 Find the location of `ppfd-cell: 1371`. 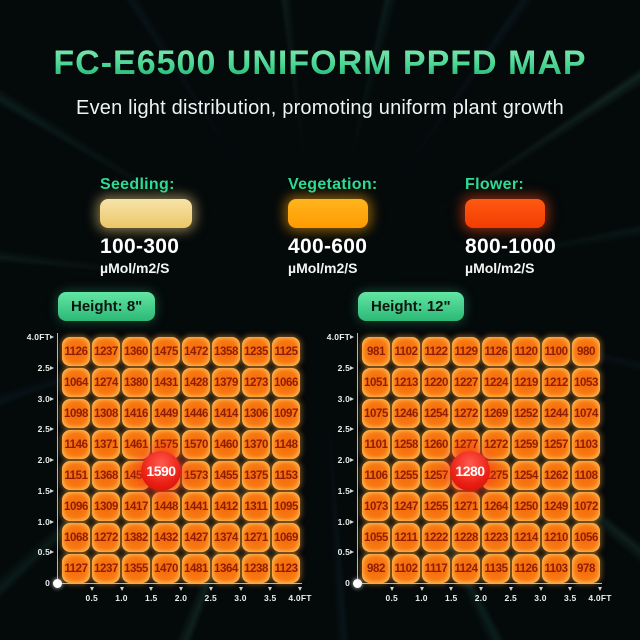

ppfd-cell: 1371 is located at coordinates (106, 444).